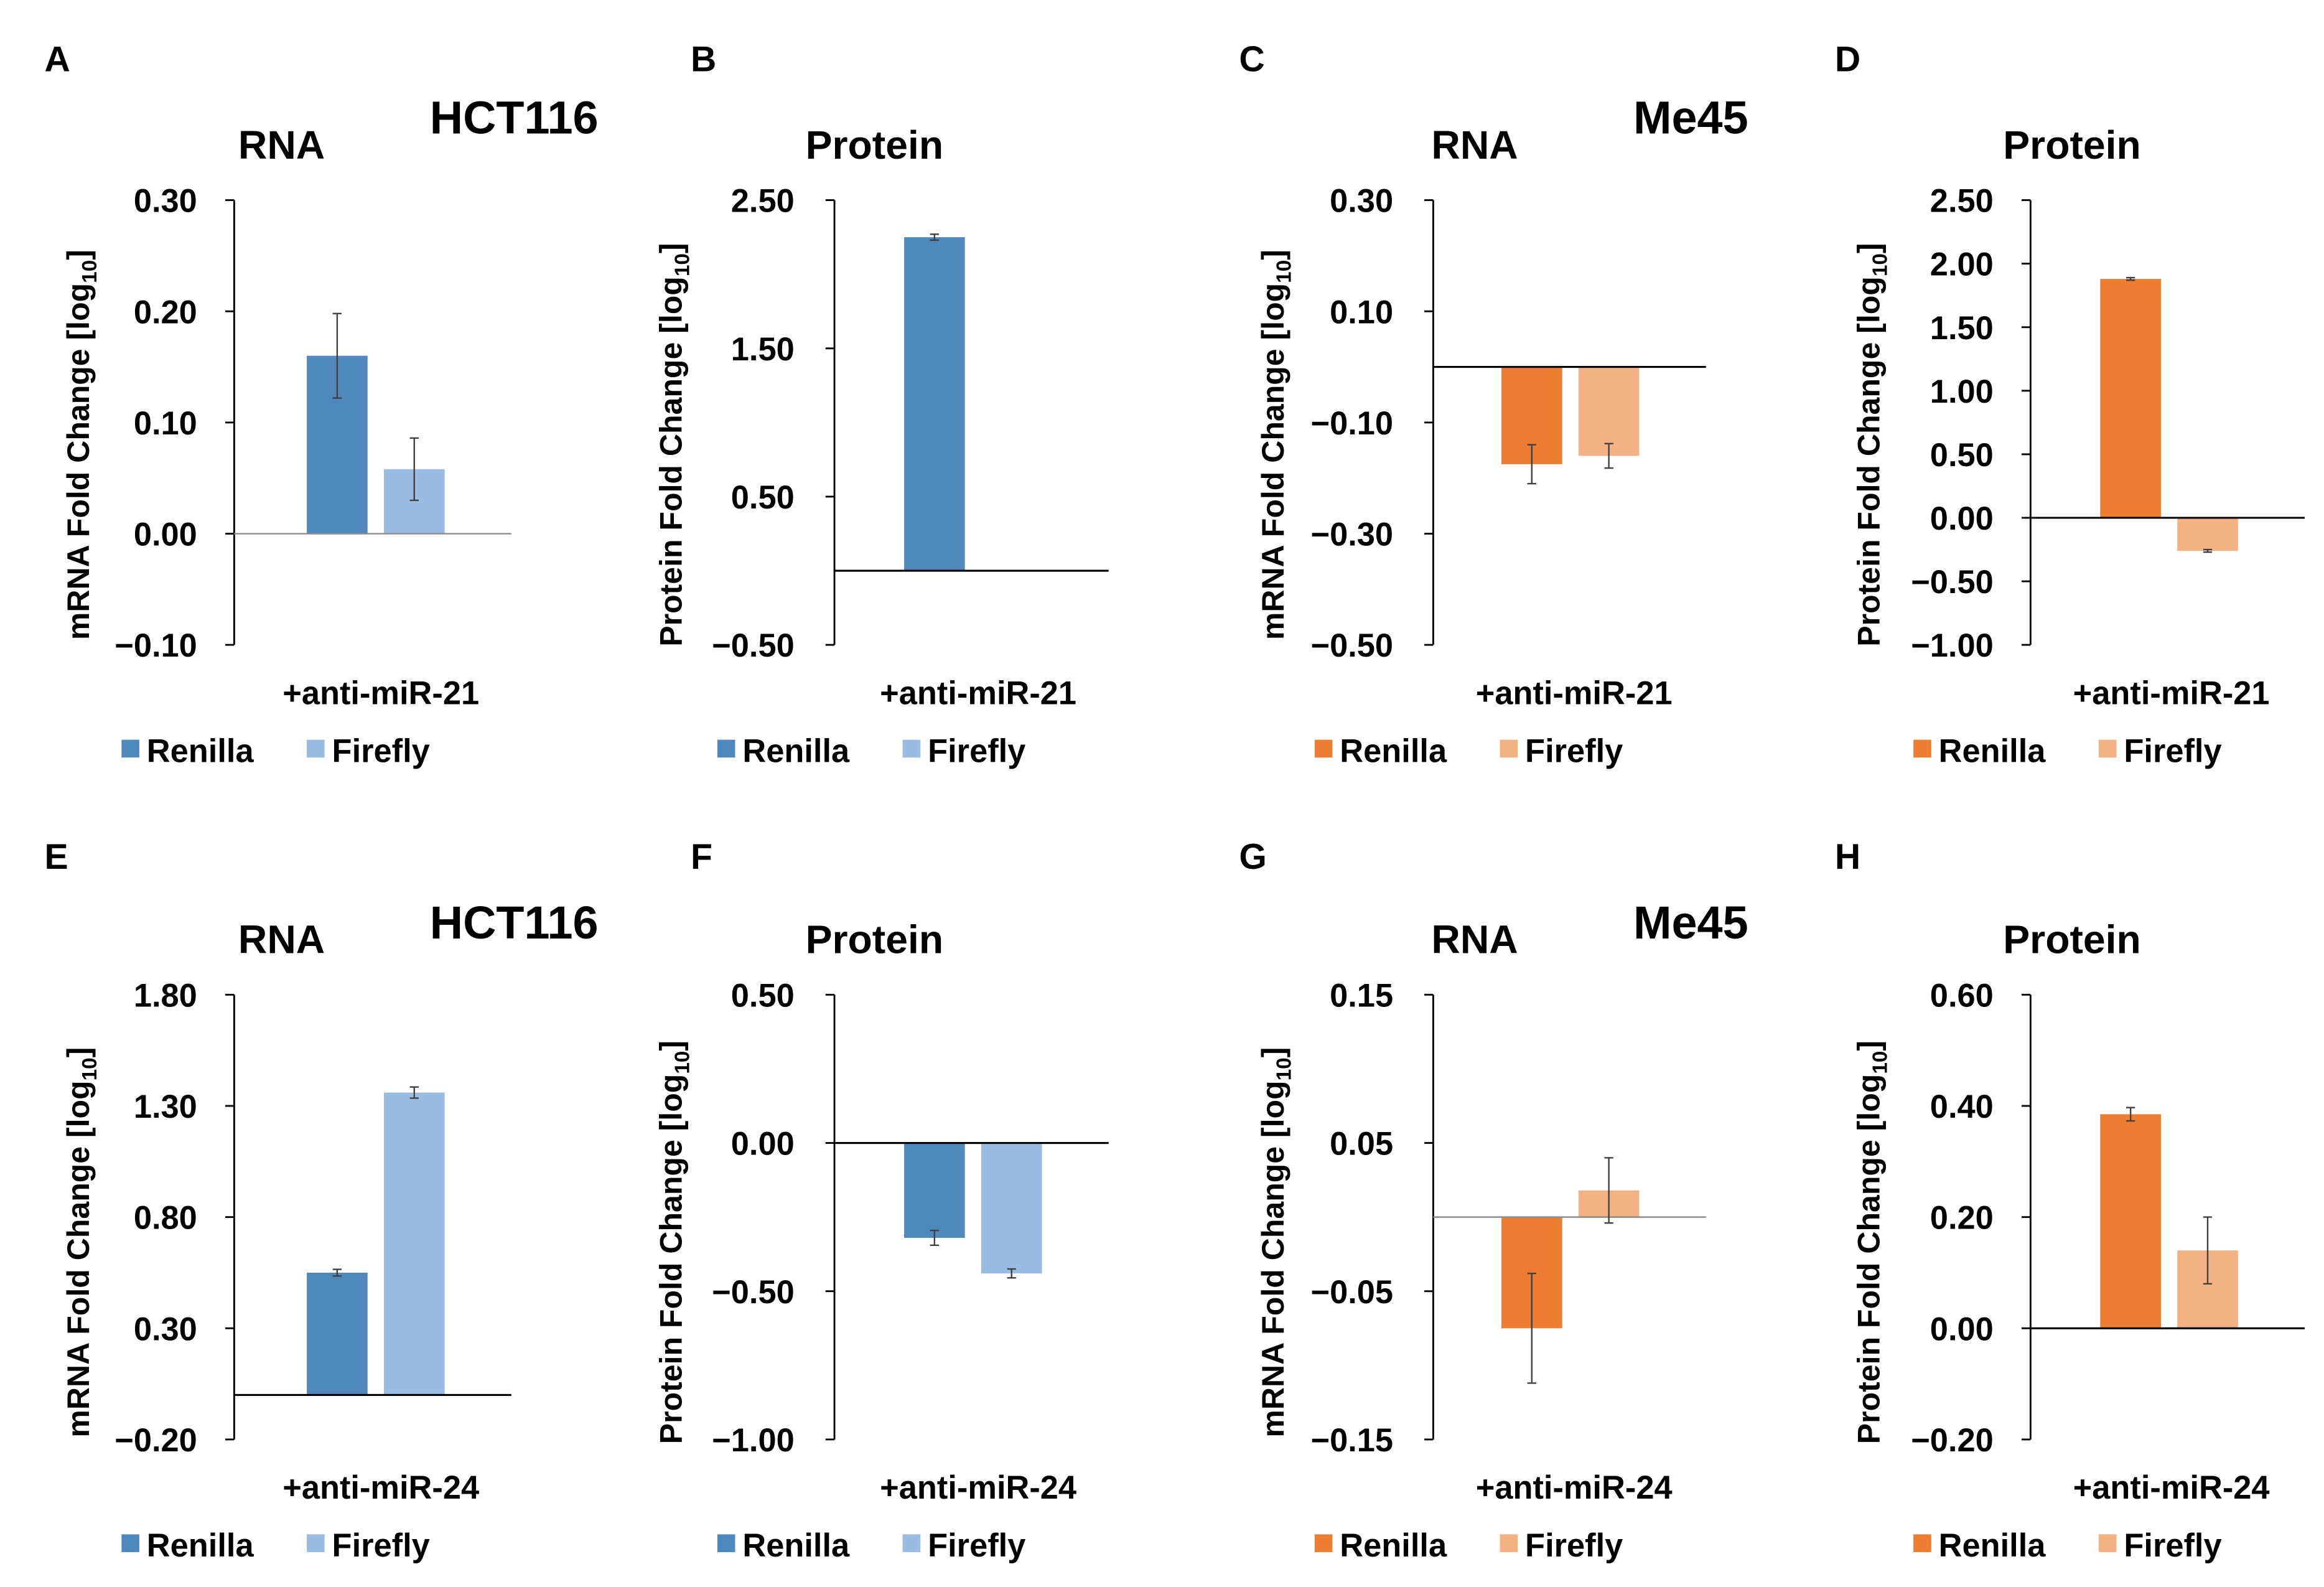  Describe the element at coordinates (57, 59) in the screenshot. I see `panel-letter: A` at that location.